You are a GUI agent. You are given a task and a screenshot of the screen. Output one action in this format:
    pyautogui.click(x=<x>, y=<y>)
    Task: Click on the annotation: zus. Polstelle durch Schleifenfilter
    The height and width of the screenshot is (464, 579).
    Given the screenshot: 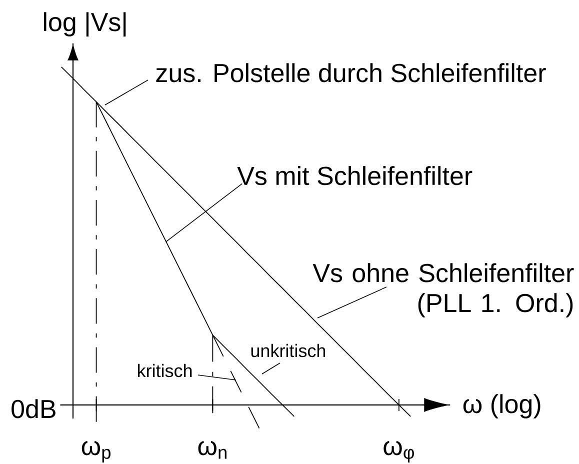 What is the action you would take?
    pyautogui.click(x=351, y=72)
    